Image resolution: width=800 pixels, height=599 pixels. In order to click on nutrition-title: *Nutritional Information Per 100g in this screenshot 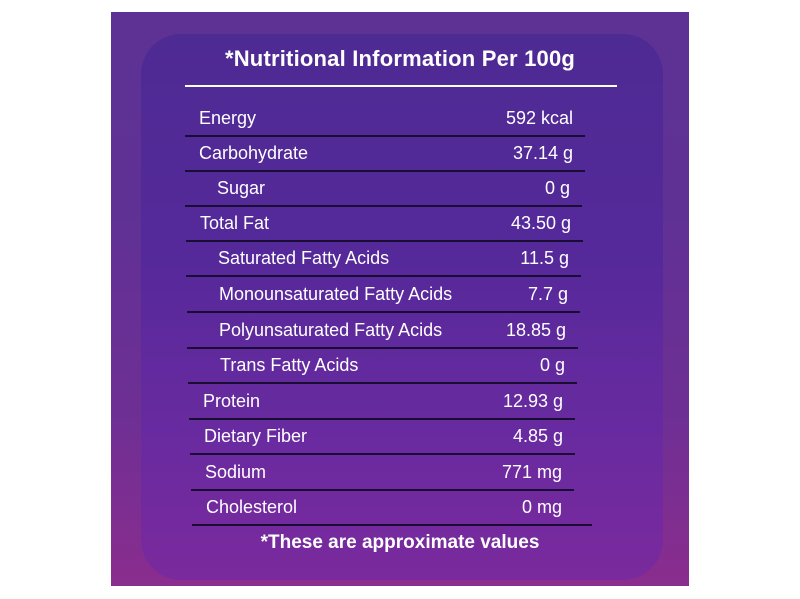, I will do `click(400, 58)`.